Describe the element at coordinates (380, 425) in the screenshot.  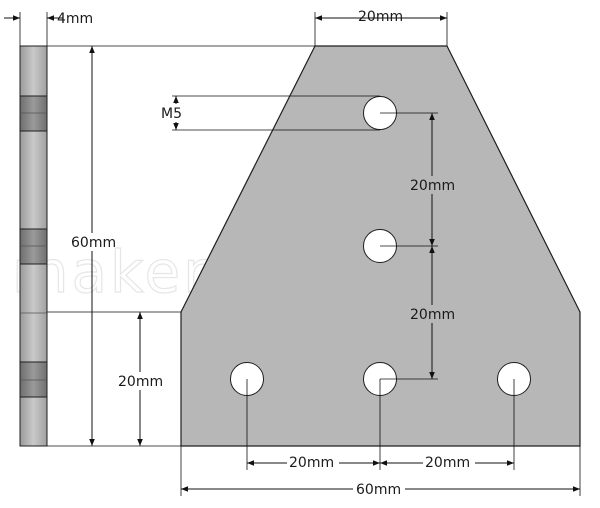
I see `bottom-spacing-dimension: 20mm 20mm` at that location.